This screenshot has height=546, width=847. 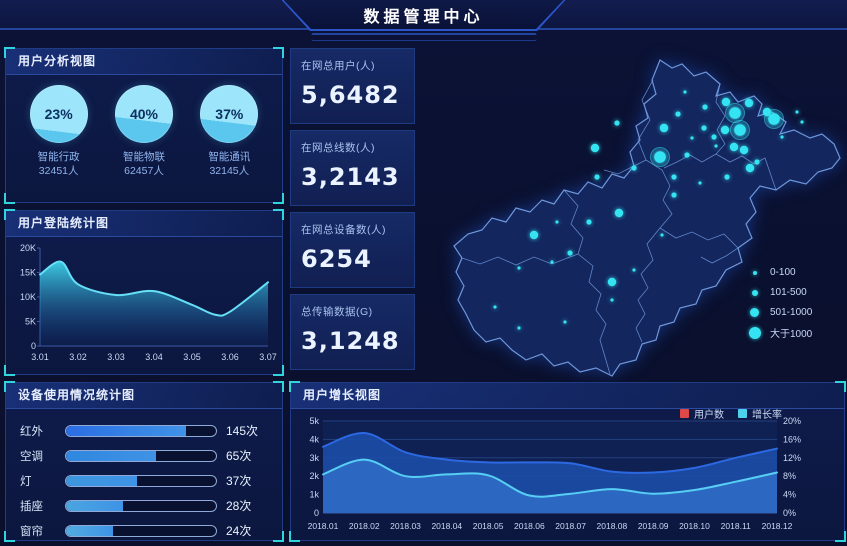 I want to click on gauge-row: 23% 智能行政 32451人 40% 智能物联 62457人 37% 智能通讯 32145人, so click(x=144, y=126).